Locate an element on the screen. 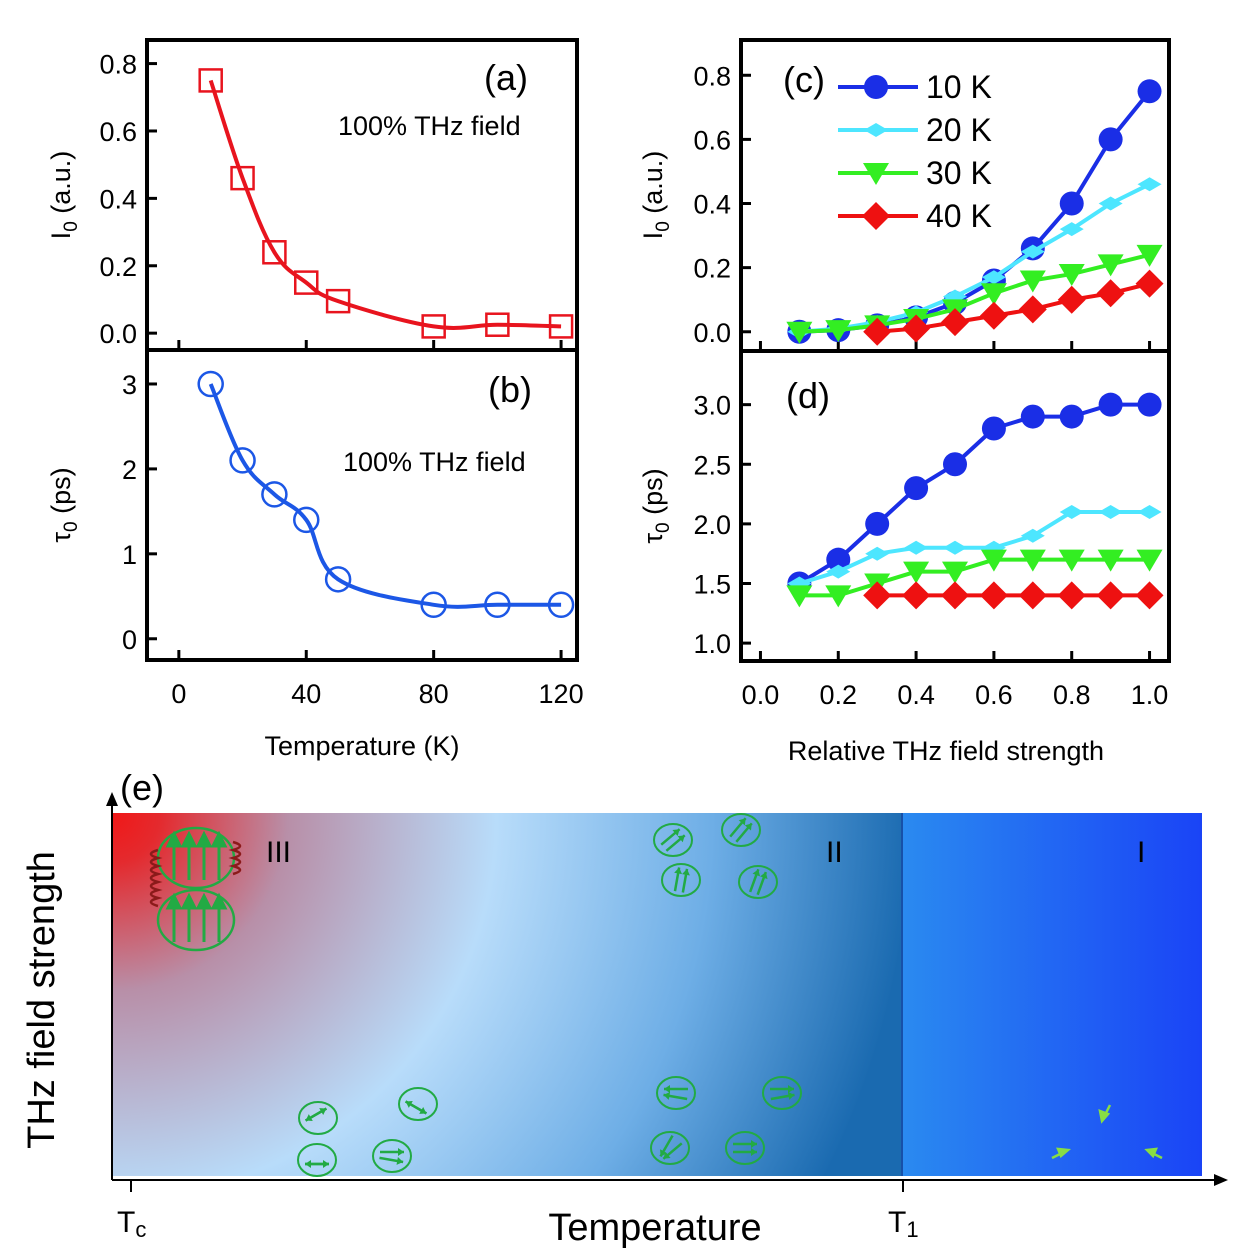 The height and width of the screenshot is (1260, 1260). y-tick-label: 0 is located at coordinates (129, 640).